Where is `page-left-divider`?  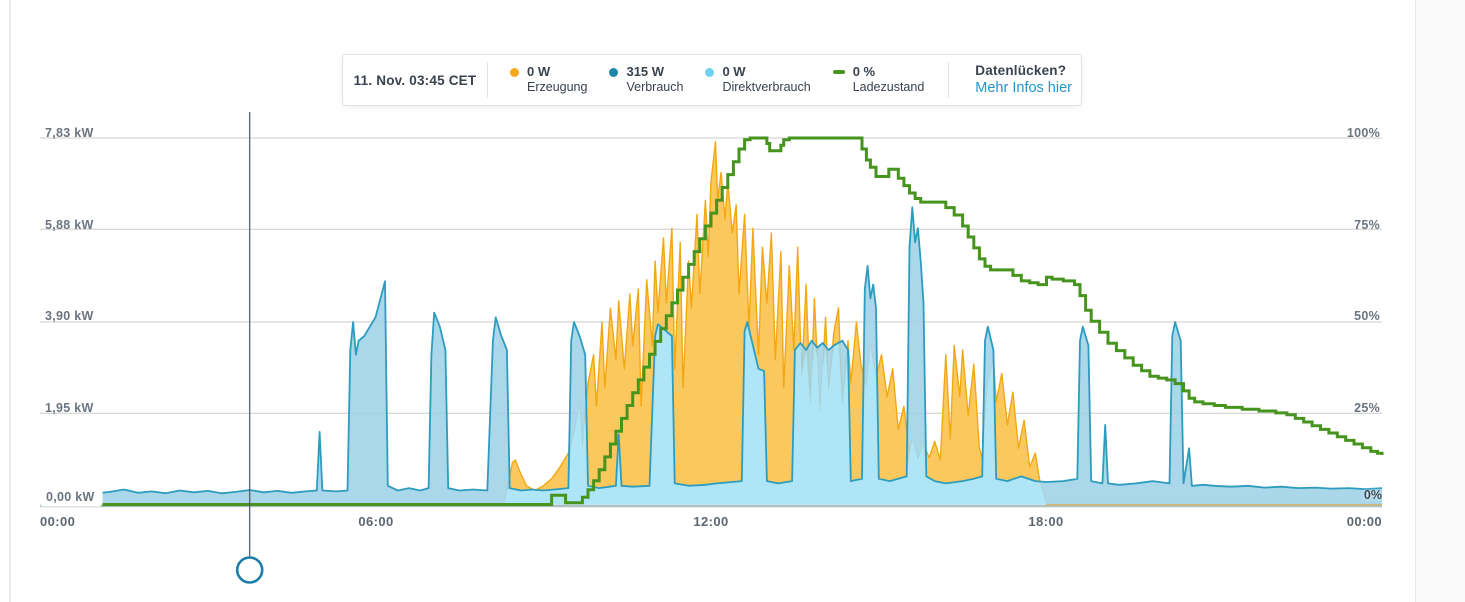 page-left-divider is located at coordinates (10, 301).